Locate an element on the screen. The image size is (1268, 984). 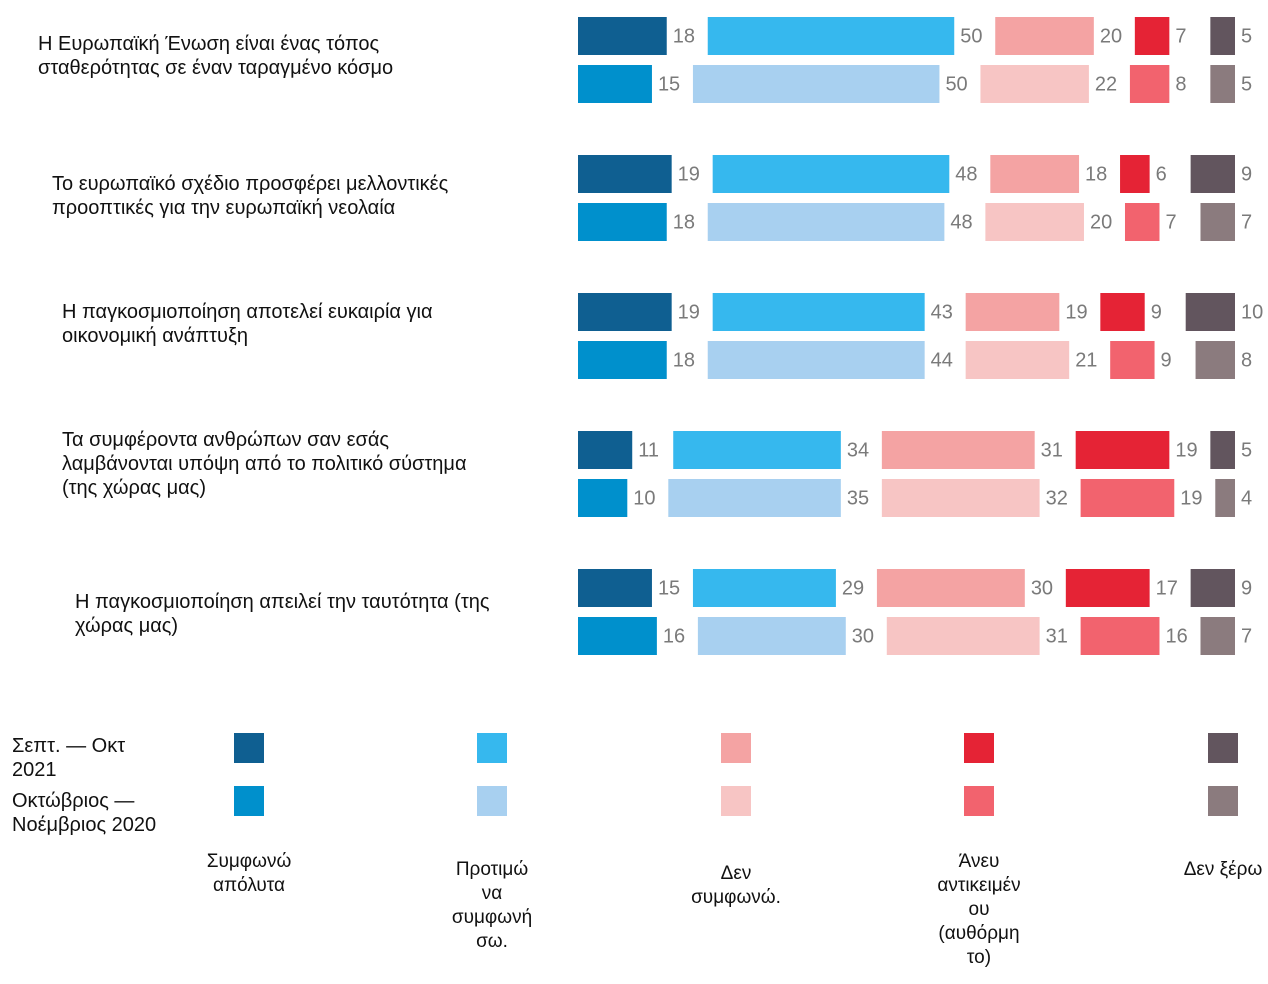
value-label: 21 is located at coordinates (1086, 360).